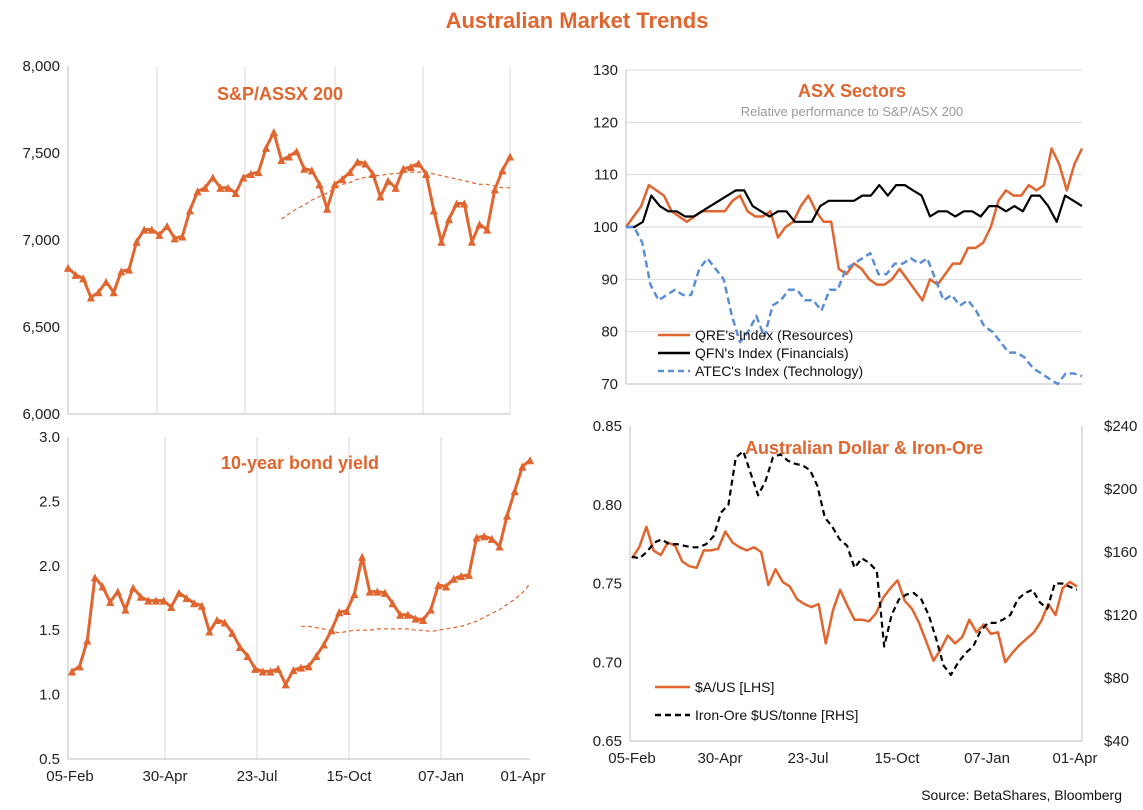  Describe the element at coordinates (609, 384) in the screenshot. I see `p-sec-ytick-0: 70` at that location.